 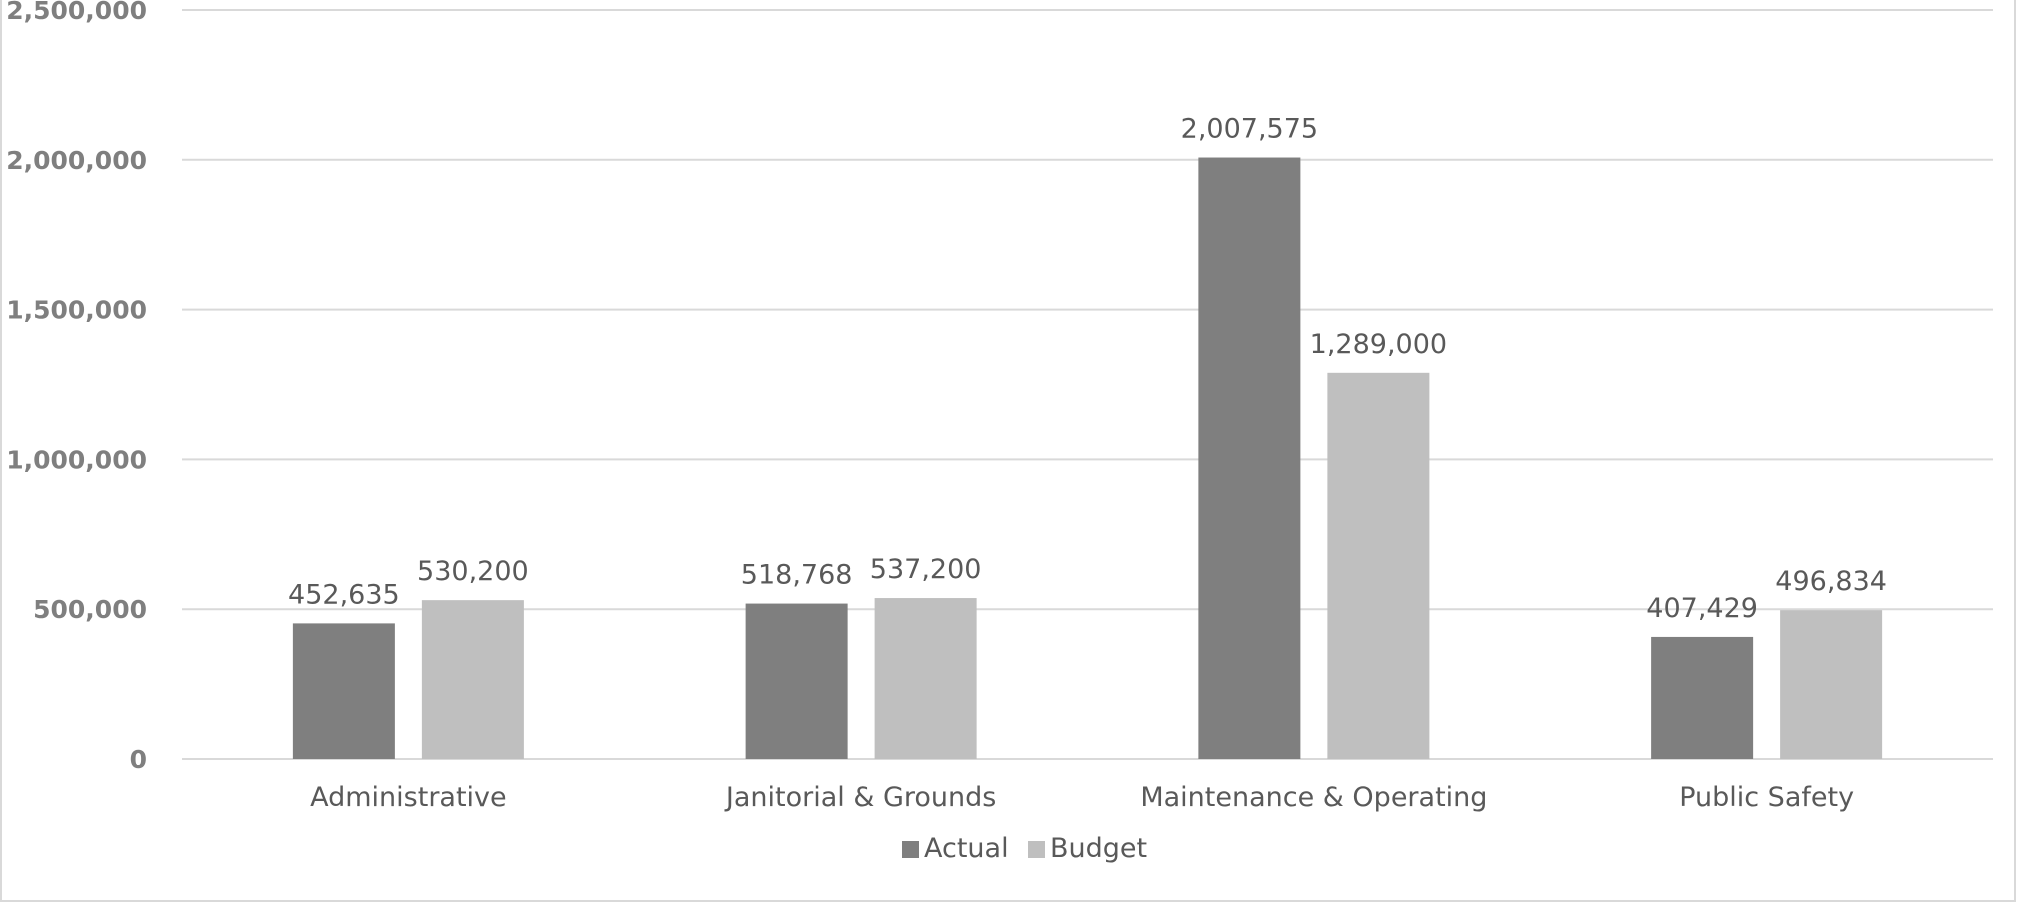 I want to click on x-category-label: Public Safety, so click(x=1766, y=797).